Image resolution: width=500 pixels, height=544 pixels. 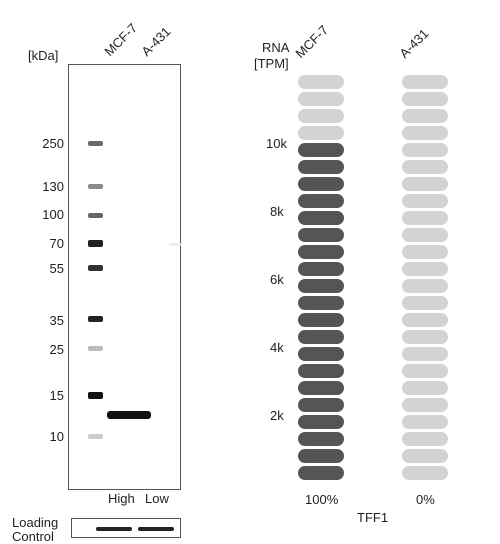 What do you see at coordinates (56, 349) in the screenshot?
I see `marker-25: 25` at bounding box center [56, 349].